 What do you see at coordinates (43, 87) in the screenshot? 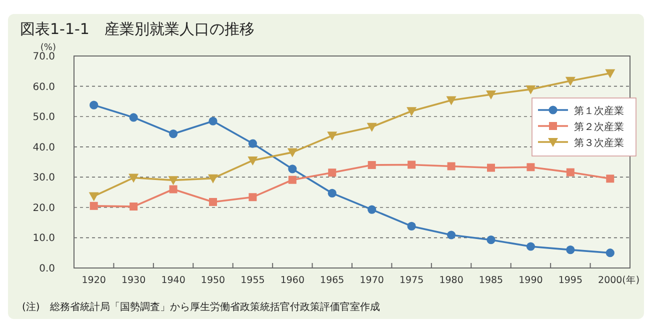
I see `y-tick-label: 60.0` at bounding box center [43, 87].